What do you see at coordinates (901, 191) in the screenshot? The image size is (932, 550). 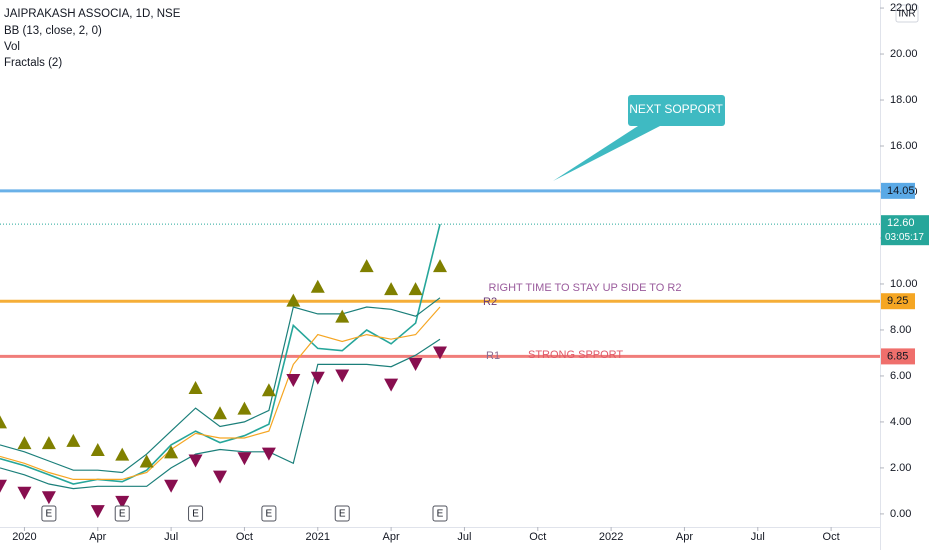 I see `level-label: 14.05` at bounding box center [901, 191].